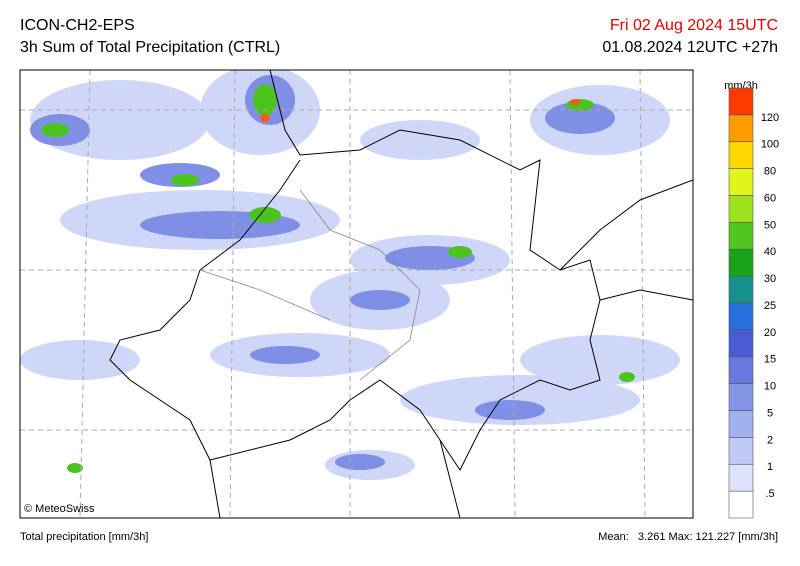  I want to click on colorbar-label: 1, so click(770, 467).